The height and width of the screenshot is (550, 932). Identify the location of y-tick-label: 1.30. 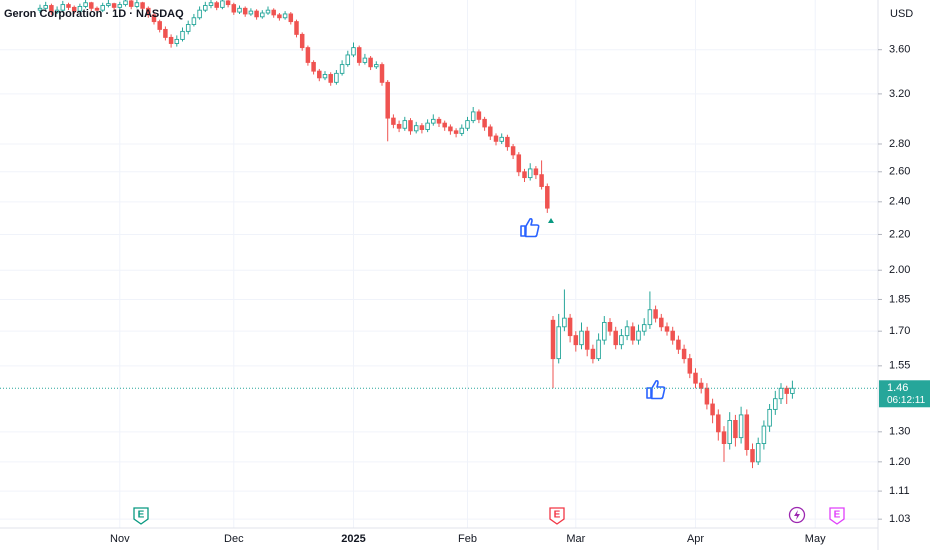
(899, 432).